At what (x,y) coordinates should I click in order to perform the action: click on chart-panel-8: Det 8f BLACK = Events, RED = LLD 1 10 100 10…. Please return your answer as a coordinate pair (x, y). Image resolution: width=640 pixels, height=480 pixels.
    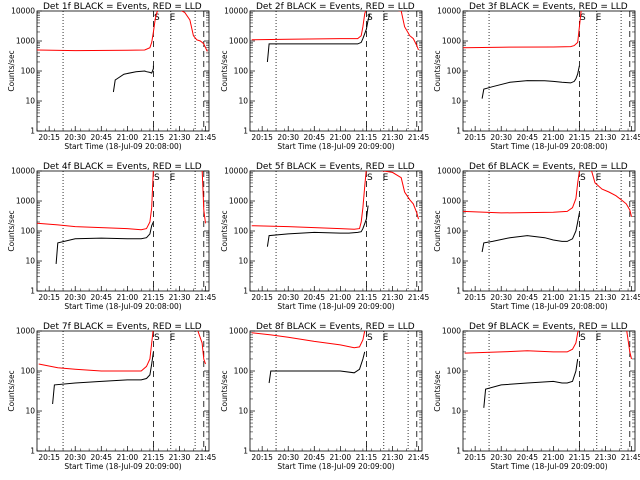
    Looking at the image, I should click on (325, 396).